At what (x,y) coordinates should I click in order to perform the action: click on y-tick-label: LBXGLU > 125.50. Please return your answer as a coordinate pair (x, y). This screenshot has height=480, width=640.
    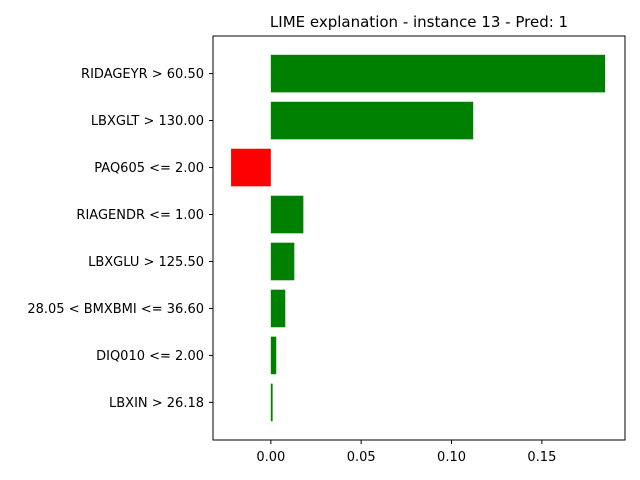
    Looking at the image, I should click on (146, 262).